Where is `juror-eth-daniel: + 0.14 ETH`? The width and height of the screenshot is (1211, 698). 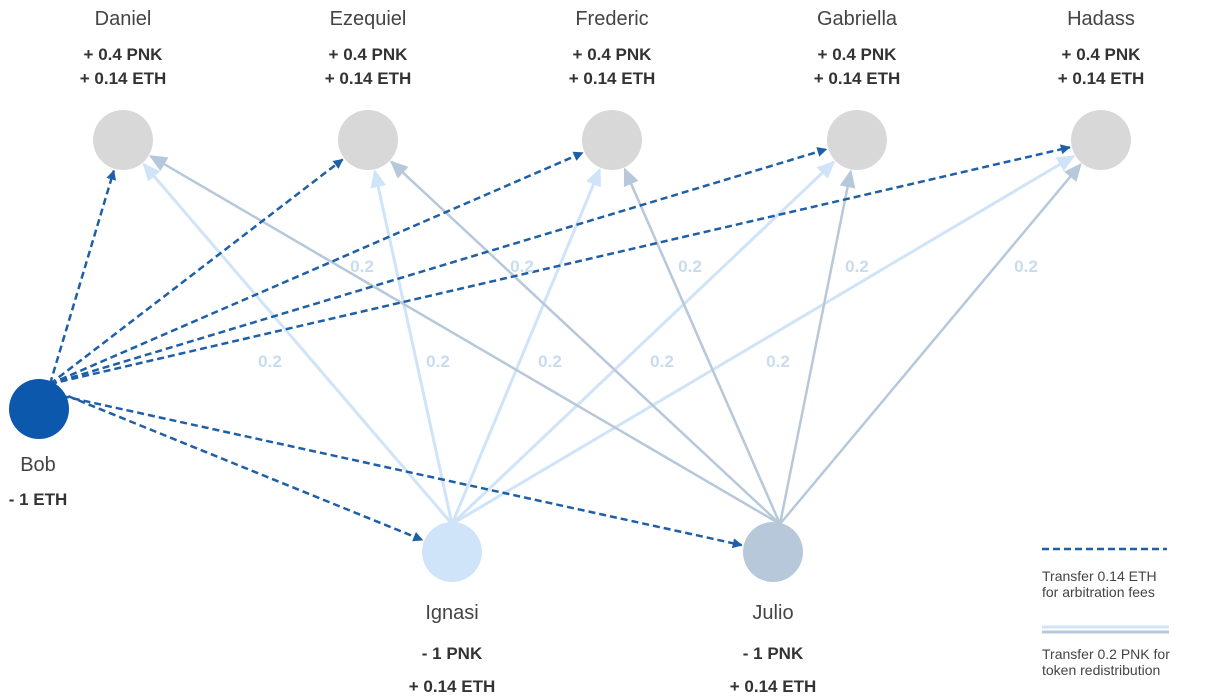 juror-eth-daniel: + 0.14 ETH is located at coordinates (123, 78).